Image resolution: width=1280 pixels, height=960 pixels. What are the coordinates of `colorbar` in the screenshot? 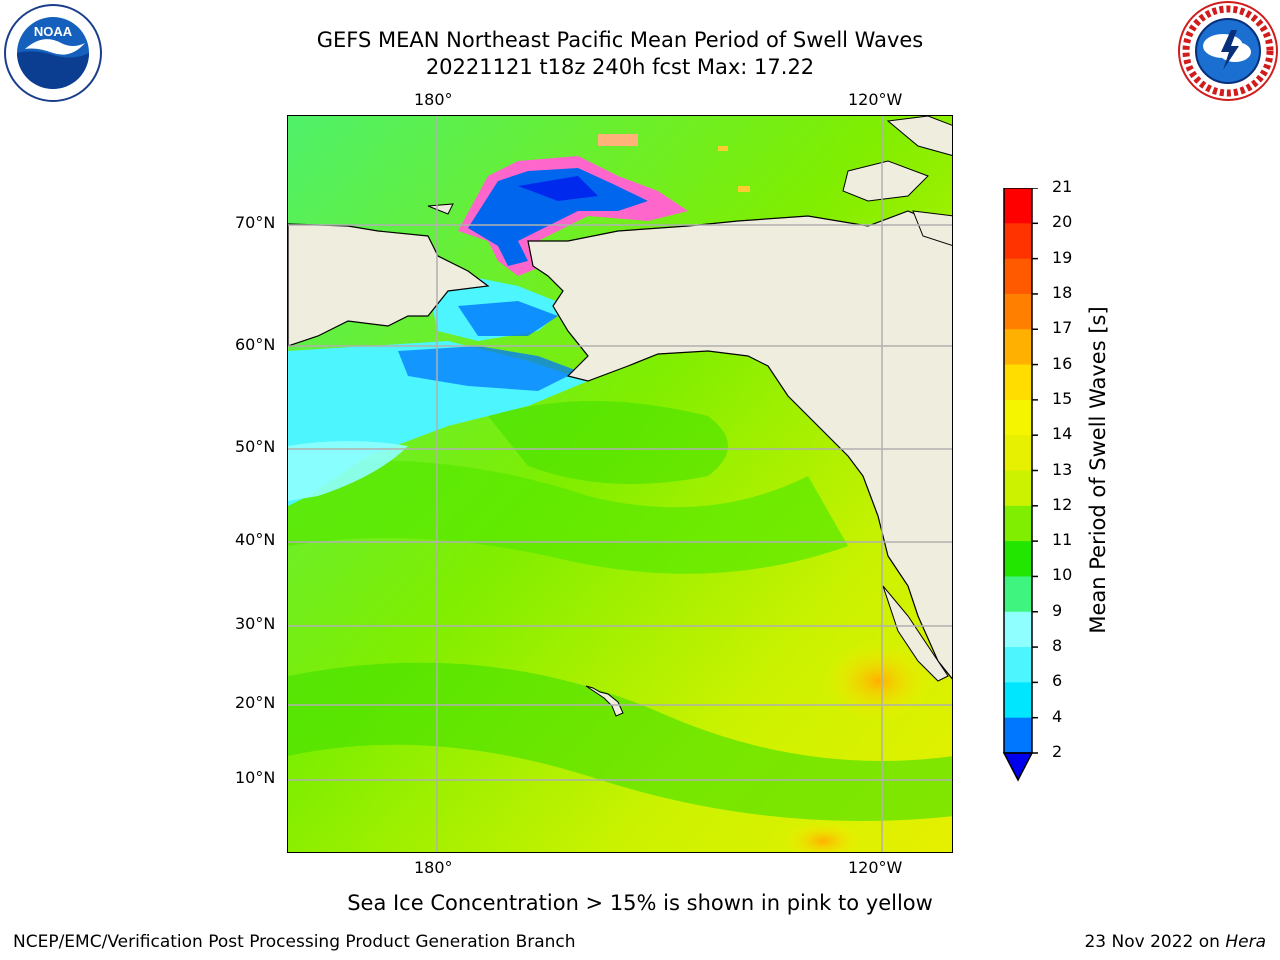 It's located at (1020, 485).